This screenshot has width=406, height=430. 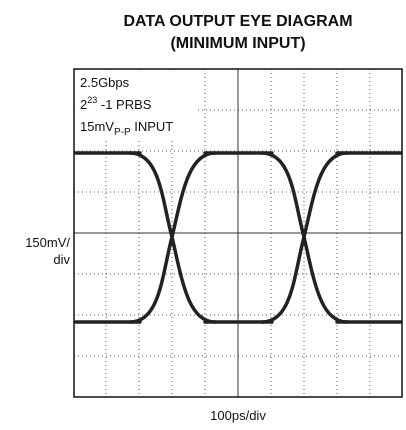 I want to click on annotation: 223 -1 PRBS, so click(x=116, y=103).